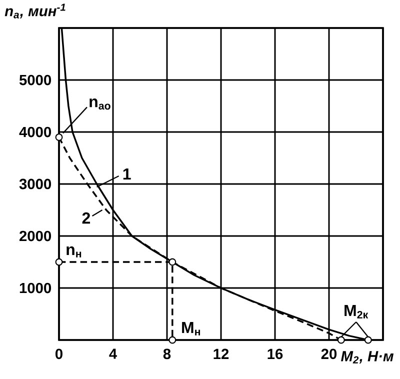 The width and height of the screenshot is (400, 379). Describe the element at coordinates (86, 218) in the screenshot. I see `series-label: 2` at that location.